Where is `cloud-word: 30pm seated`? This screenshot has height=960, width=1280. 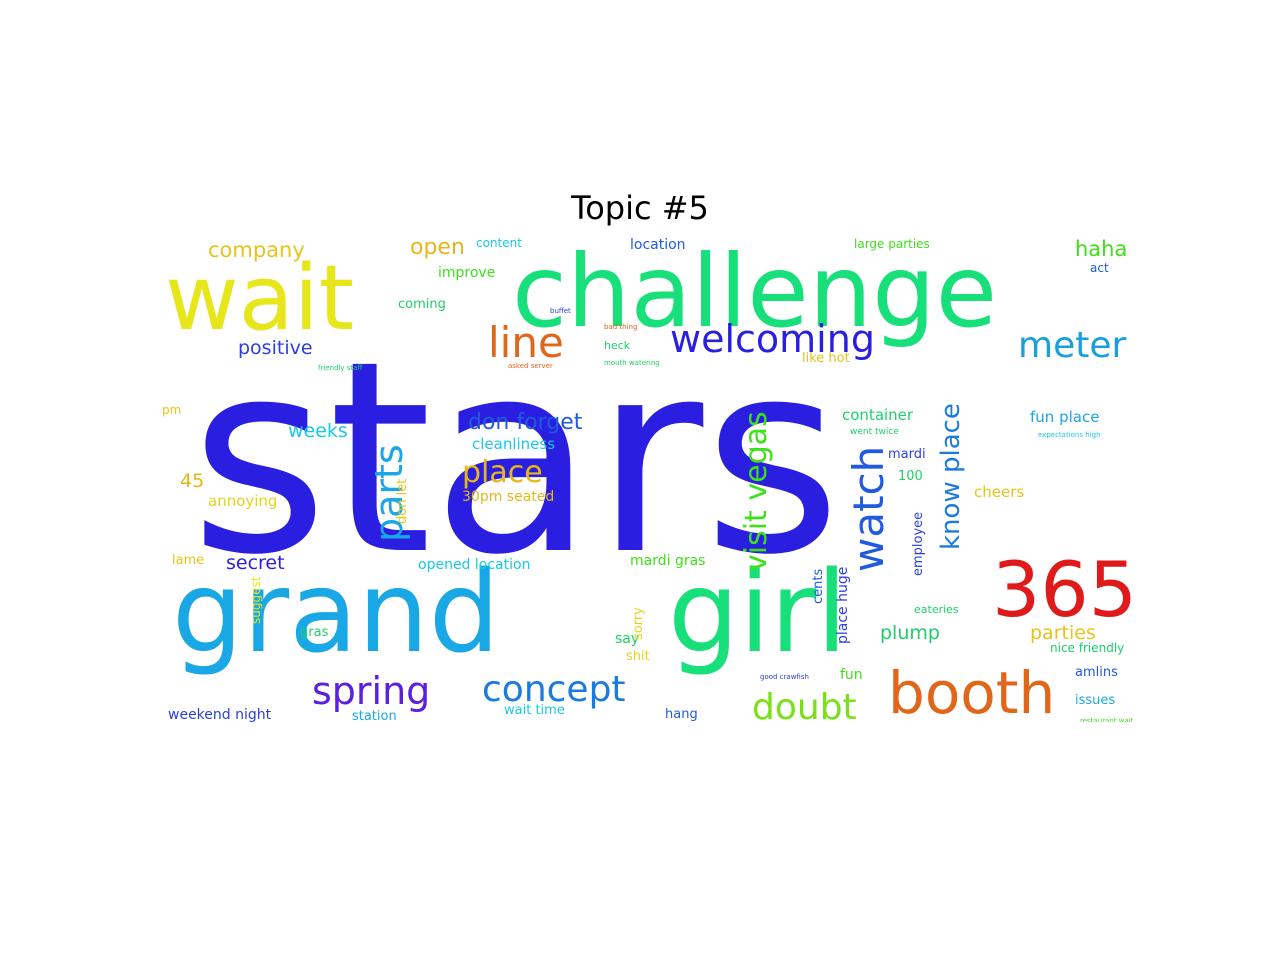 cloud-word: 30pm seated is located at coordinates (508, 497).